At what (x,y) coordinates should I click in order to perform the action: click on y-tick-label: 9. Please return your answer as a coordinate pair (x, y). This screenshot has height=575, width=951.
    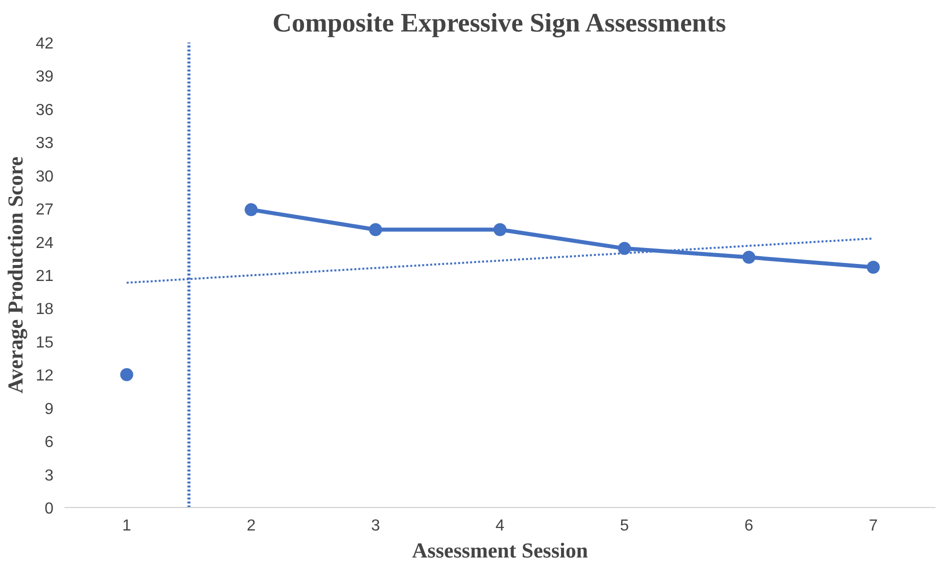
    Looking at the image, I should click on (49, 409).